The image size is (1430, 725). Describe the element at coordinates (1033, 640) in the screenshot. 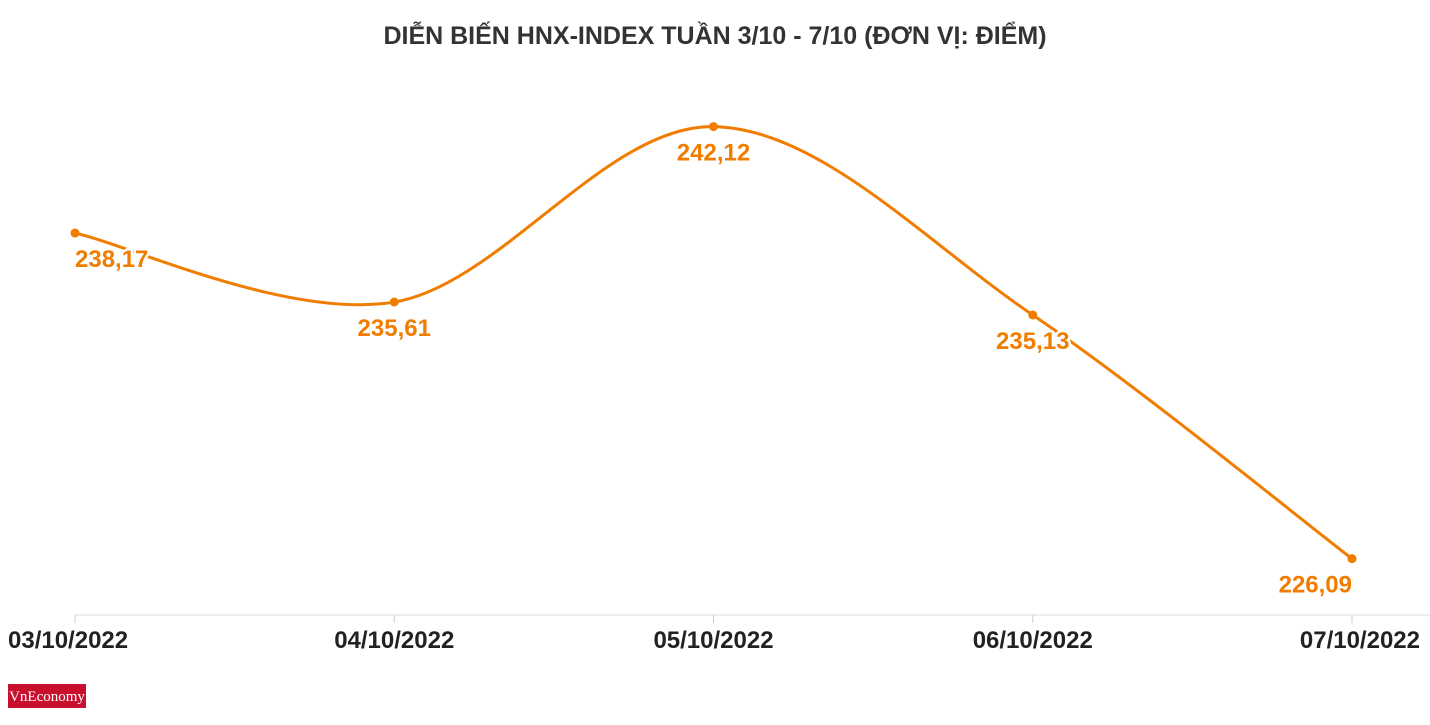

I see `x-tick-label: 06/10/2022` at that location.